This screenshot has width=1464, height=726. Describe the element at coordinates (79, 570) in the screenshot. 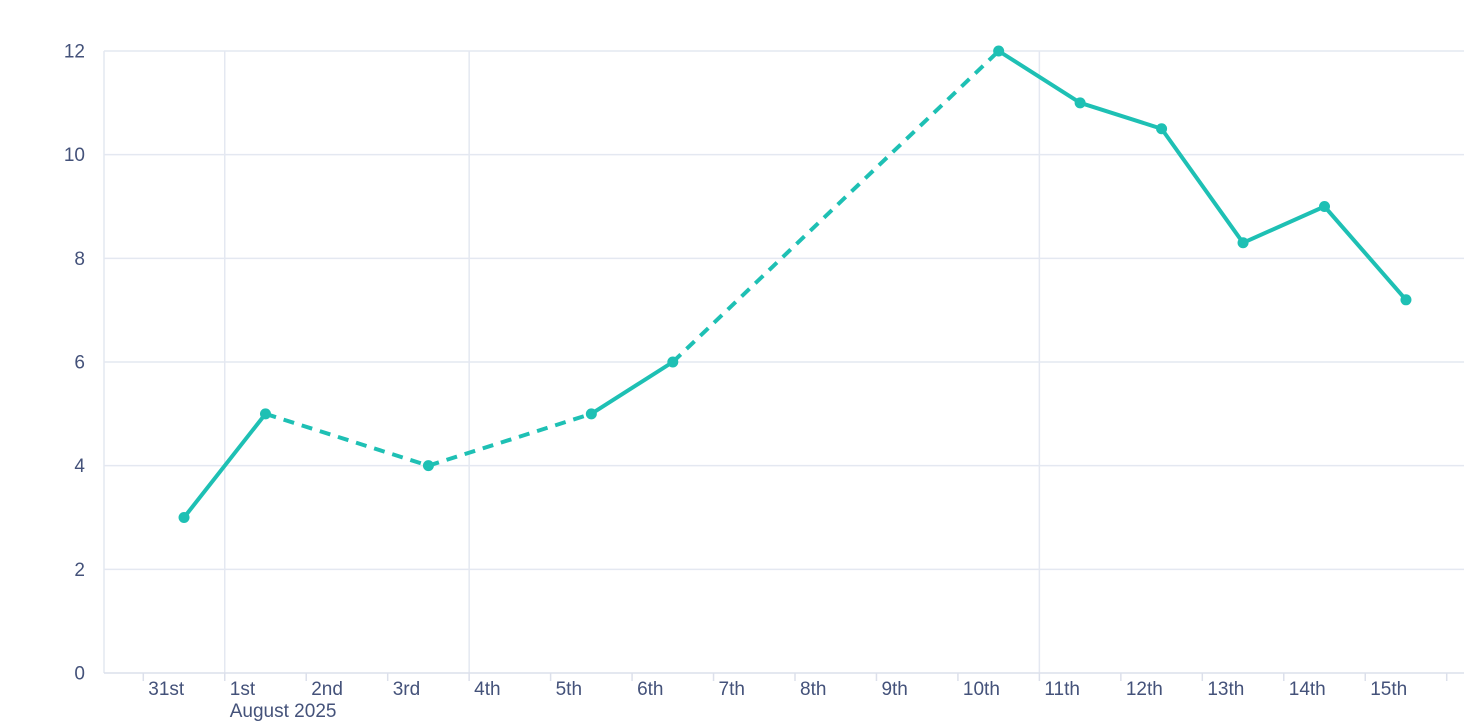

I see `y-axis-label: 2` at that location.